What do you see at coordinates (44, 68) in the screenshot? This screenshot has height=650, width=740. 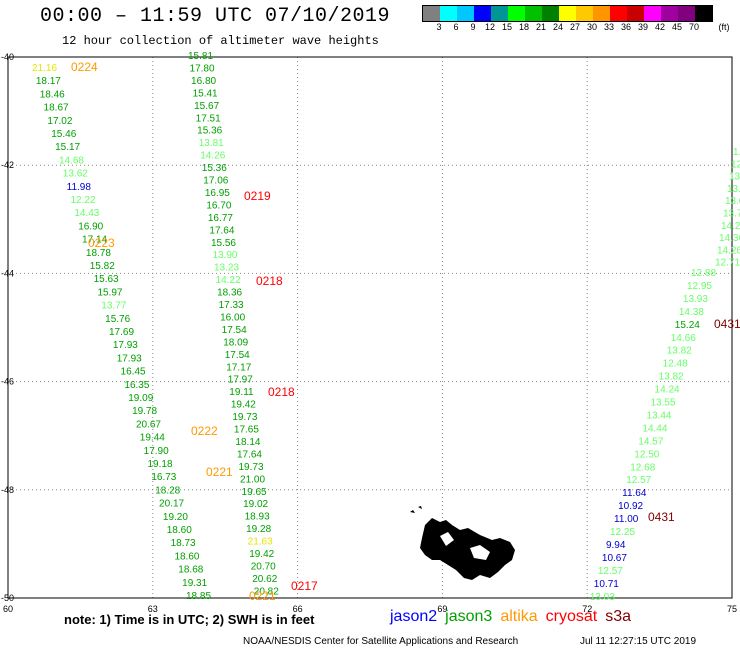 I see `wave-height-reading: 21.16` at bounding box center [44, 68].